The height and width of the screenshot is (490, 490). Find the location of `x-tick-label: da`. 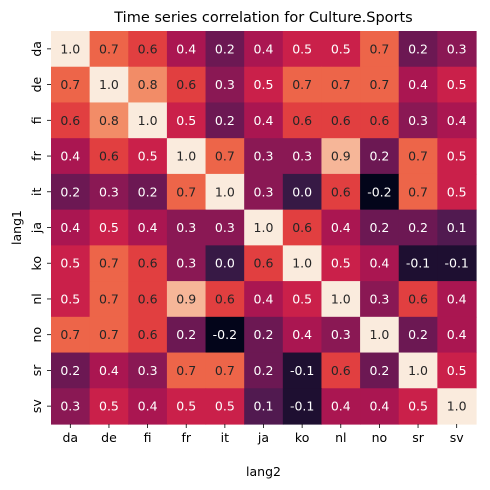

x-tick-label: da is located at coordinates (71, 437).